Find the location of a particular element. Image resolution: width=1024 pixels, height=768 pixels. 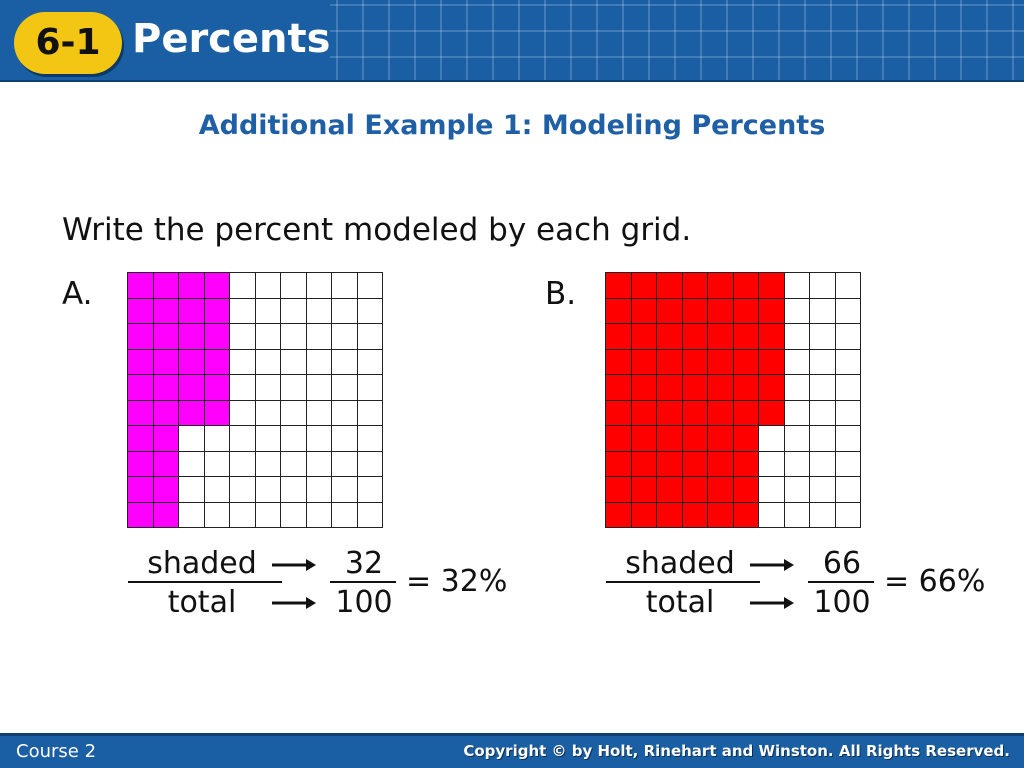

hundred-grid-a is located at coordinates (255, 400).